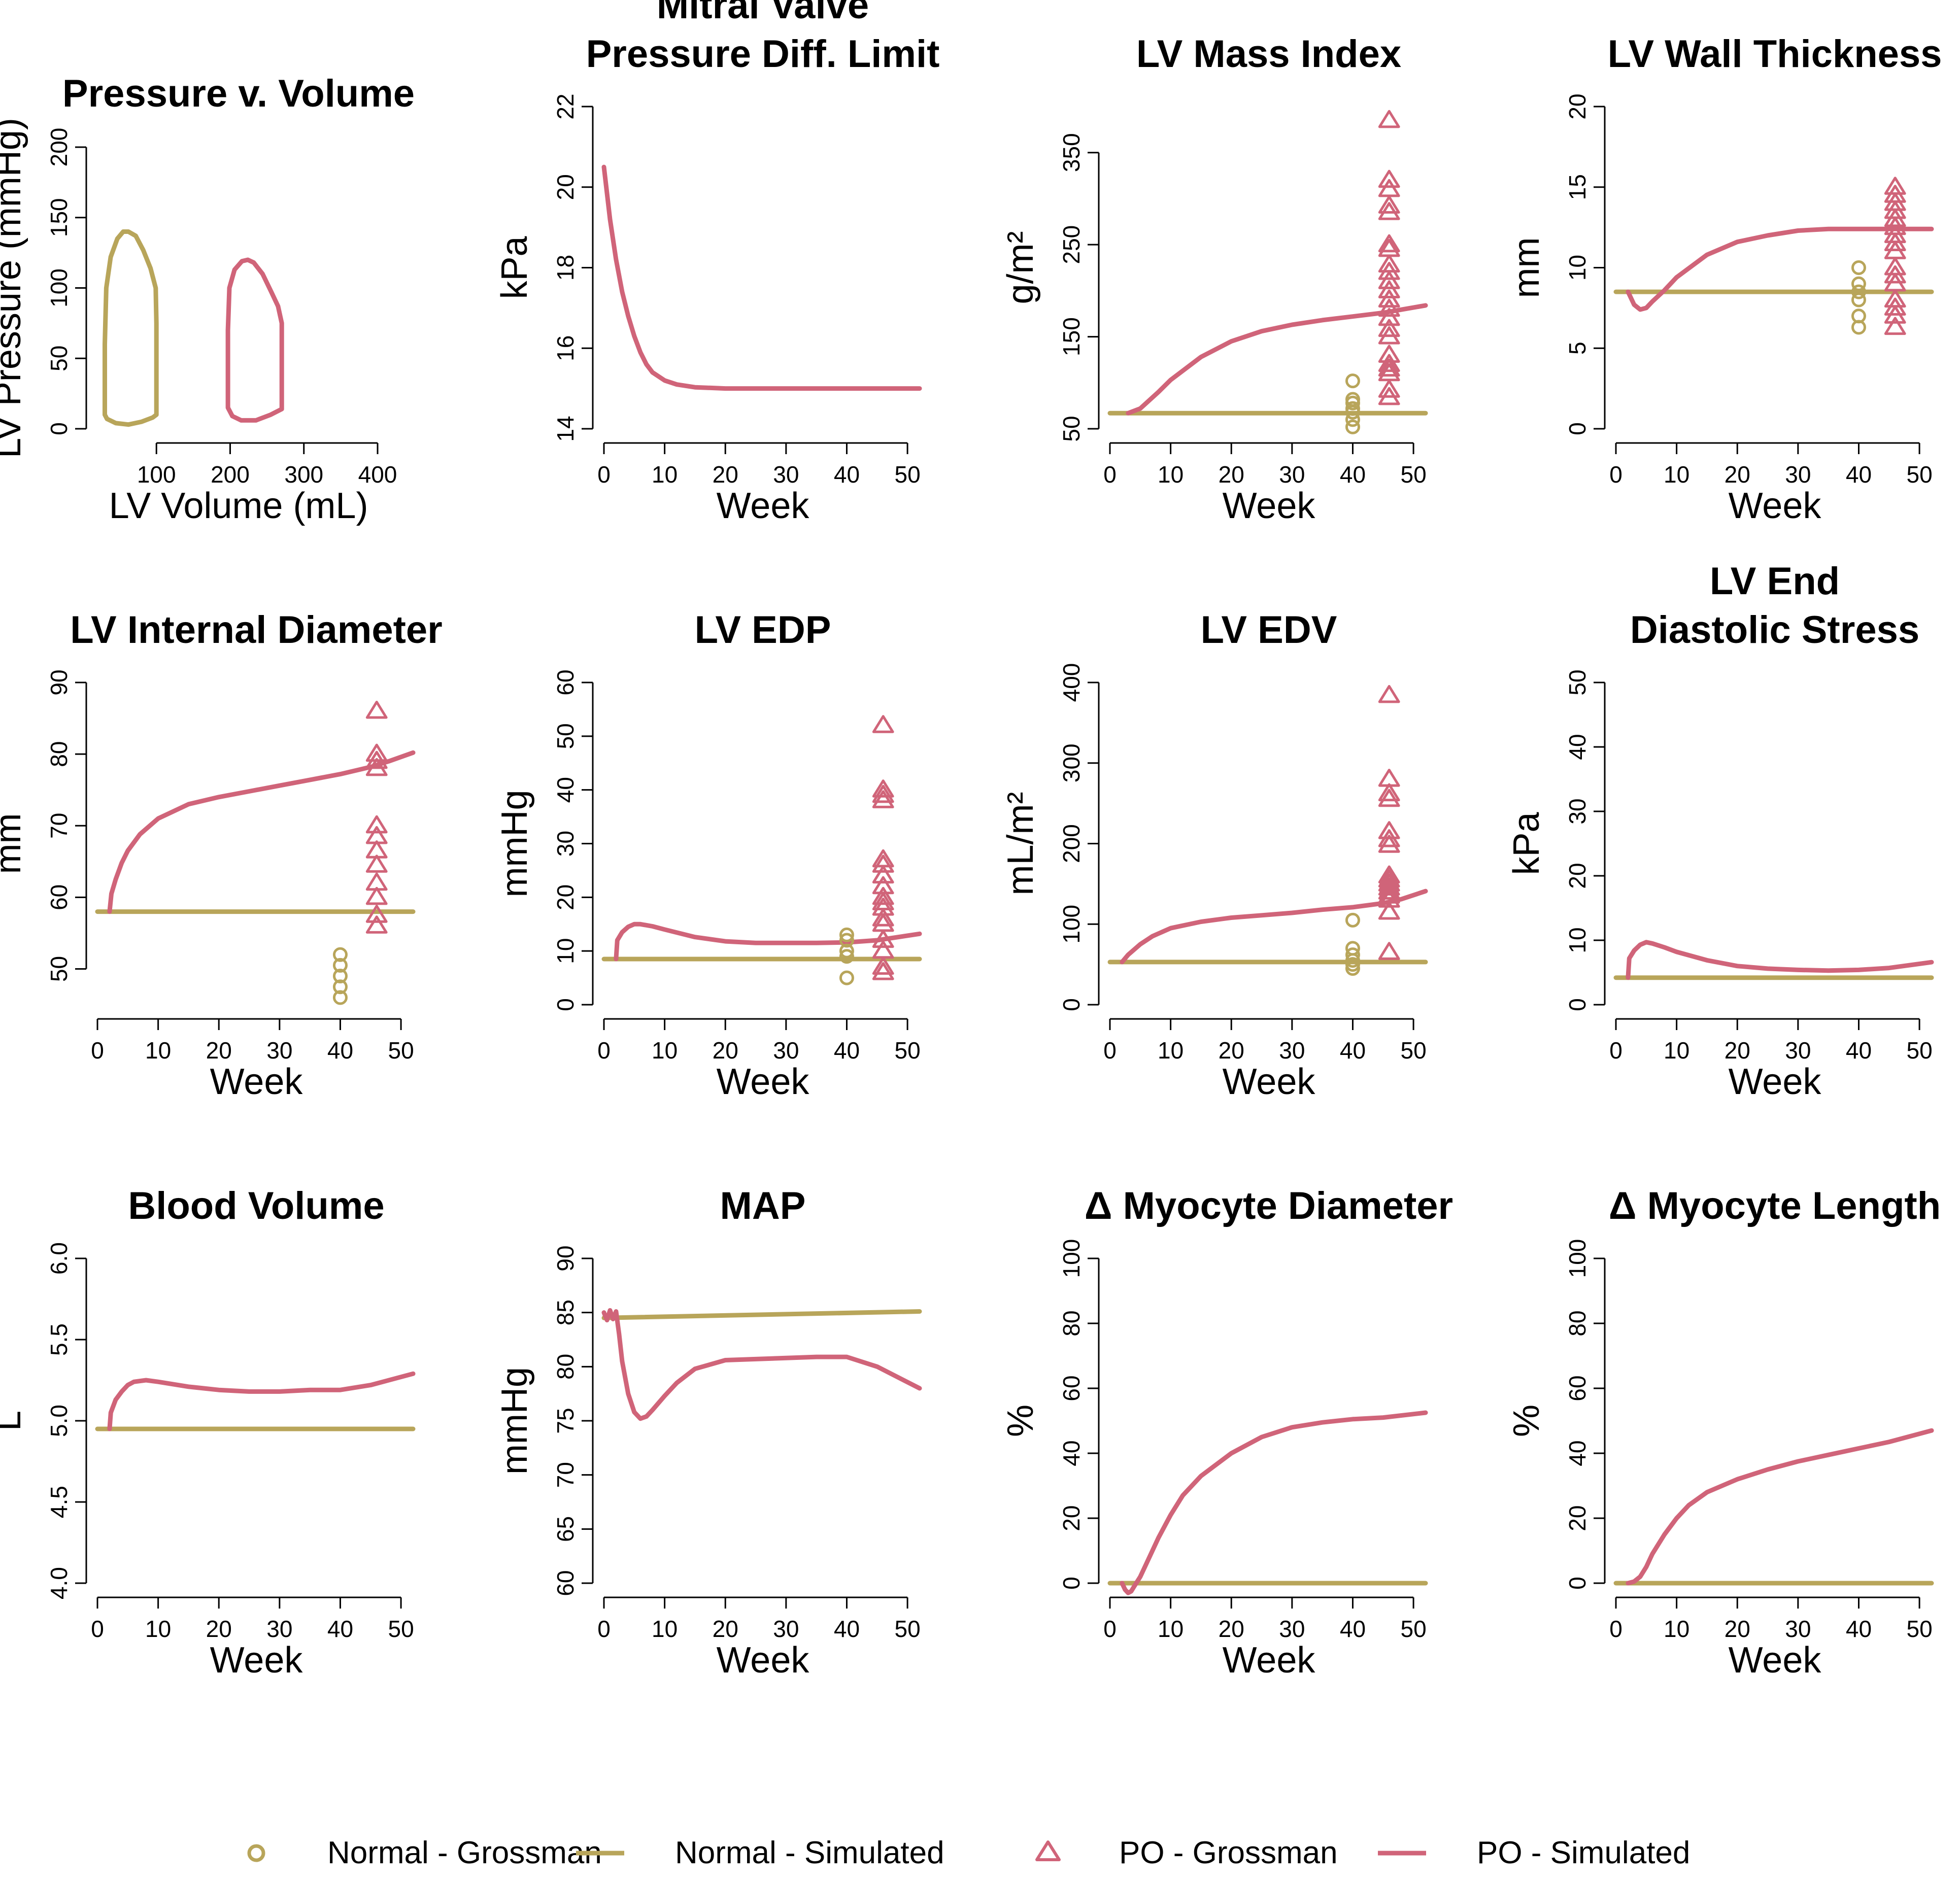  Describe the element at coordinates (59, 1259) in the screenshot. I see `y-tick-label: 6.0` at that location.